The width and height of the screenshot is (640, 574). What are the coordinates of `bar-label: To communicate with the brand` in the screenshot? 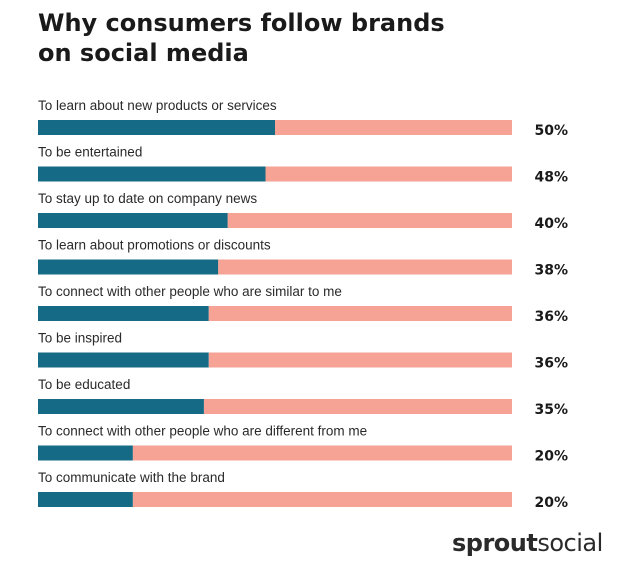 It's located at (131, 477).